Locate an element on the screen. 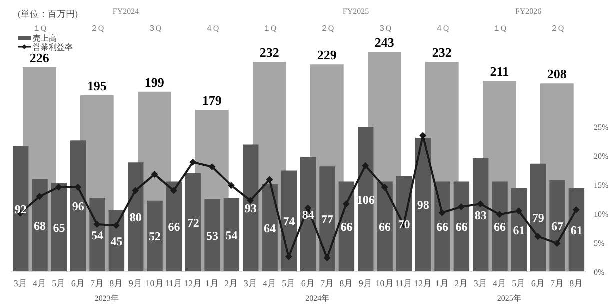 The height and width of the screenshot is (306, 608). data-label: 68 is located at coordinates (40, 225).